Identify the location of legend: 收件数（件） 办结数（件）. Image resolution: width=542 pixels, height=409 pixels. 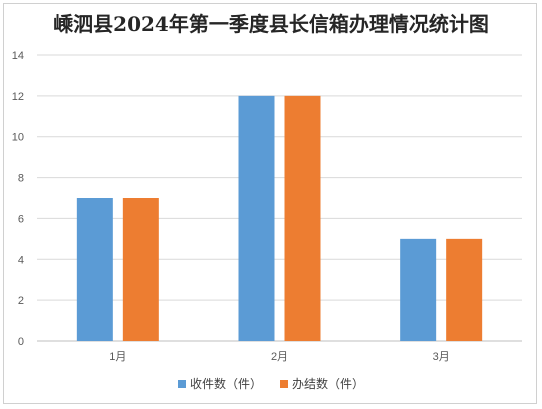
(271, 383).